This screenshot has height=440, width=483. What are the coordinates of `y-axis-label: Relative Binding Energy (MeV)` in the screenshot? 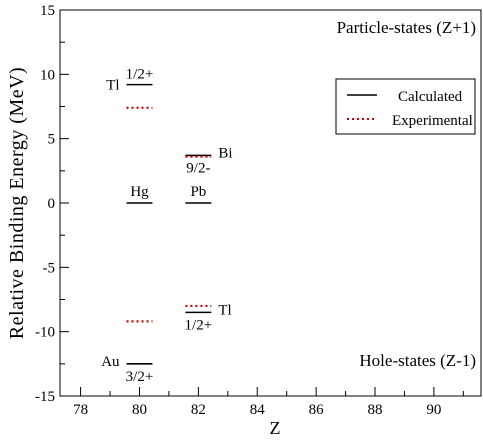 It's located at (17, 203).